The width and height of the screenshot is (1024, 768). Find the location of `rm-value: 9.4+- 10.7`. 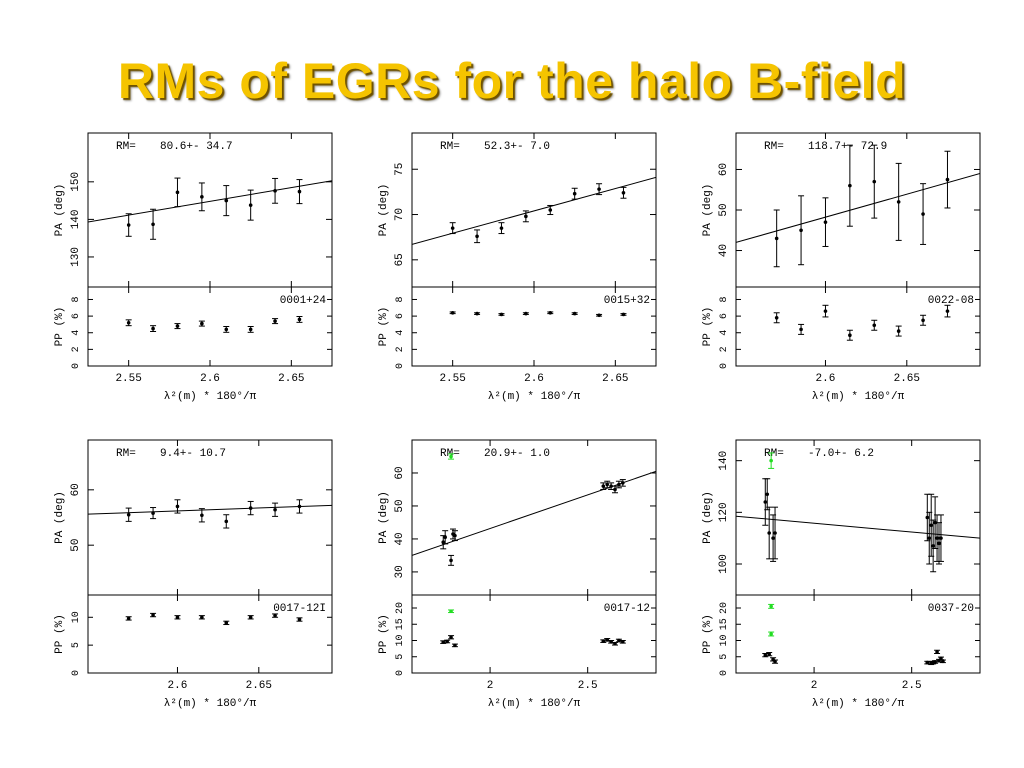

rm-value: 9.4+- 10.7 is located at coordinates (193, 454).